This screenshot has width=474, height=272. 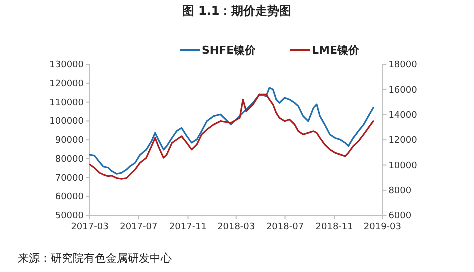 I want to click on y-tick-label: 60000, so click(x=69, y=197).